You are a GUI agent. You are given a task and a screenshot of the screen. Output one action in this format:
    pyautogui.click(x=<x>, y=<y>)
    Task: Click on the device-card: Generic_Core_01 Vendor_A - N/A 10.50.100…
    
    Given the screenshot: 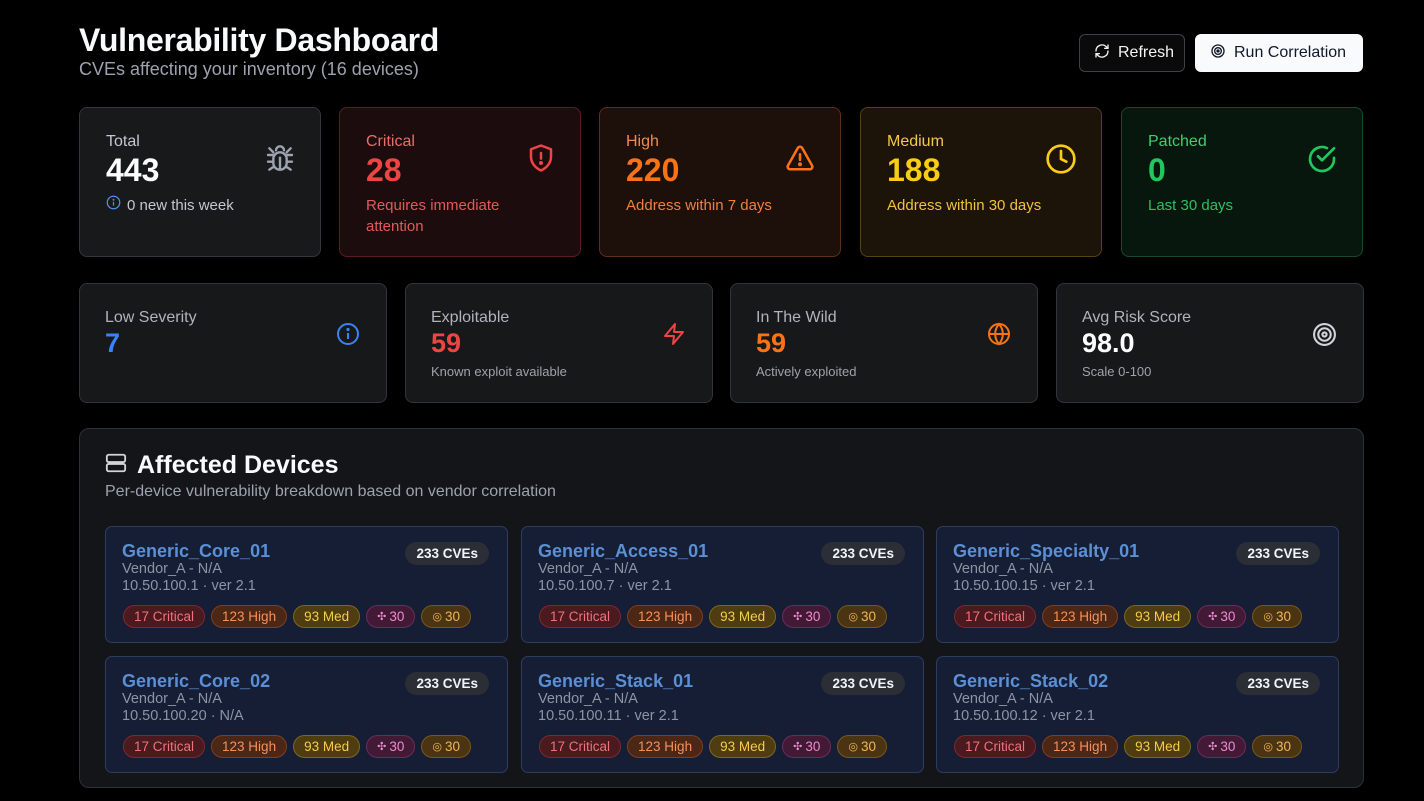 What is the action you would take?
    pyautogui.click(x=306, y=584)
    